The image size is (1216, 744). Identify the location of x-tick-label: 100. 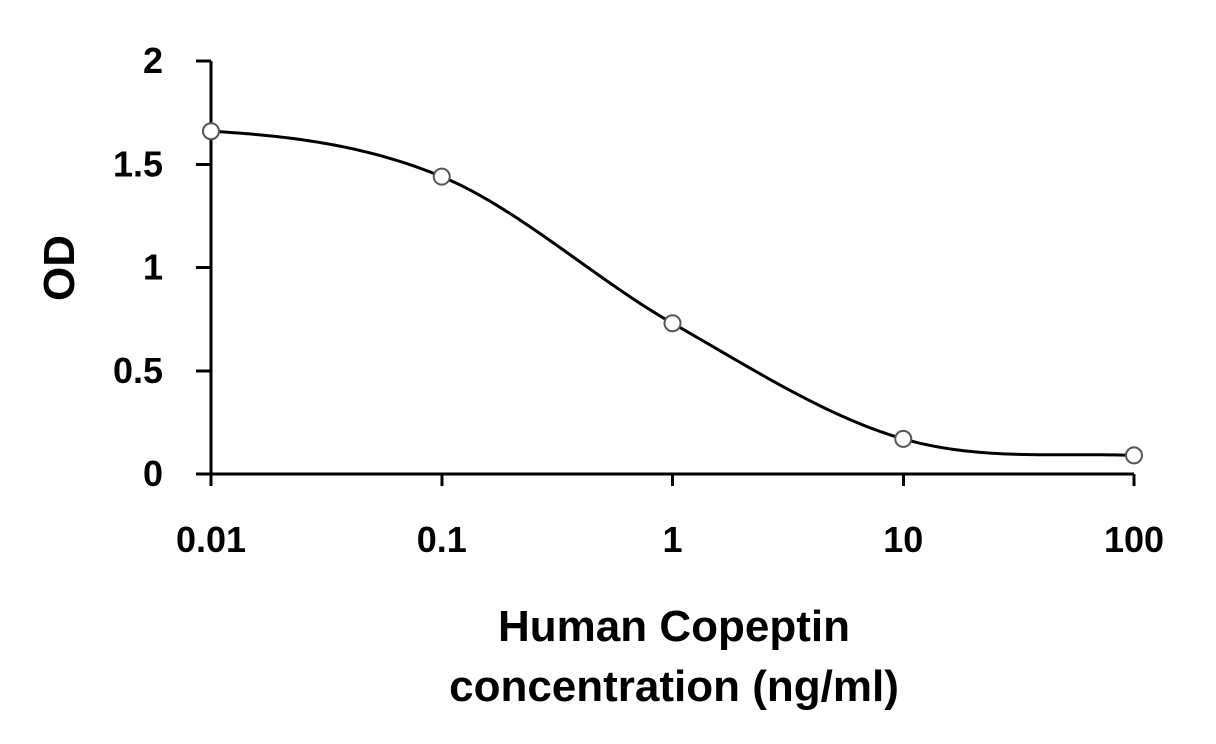
(1134, 539).